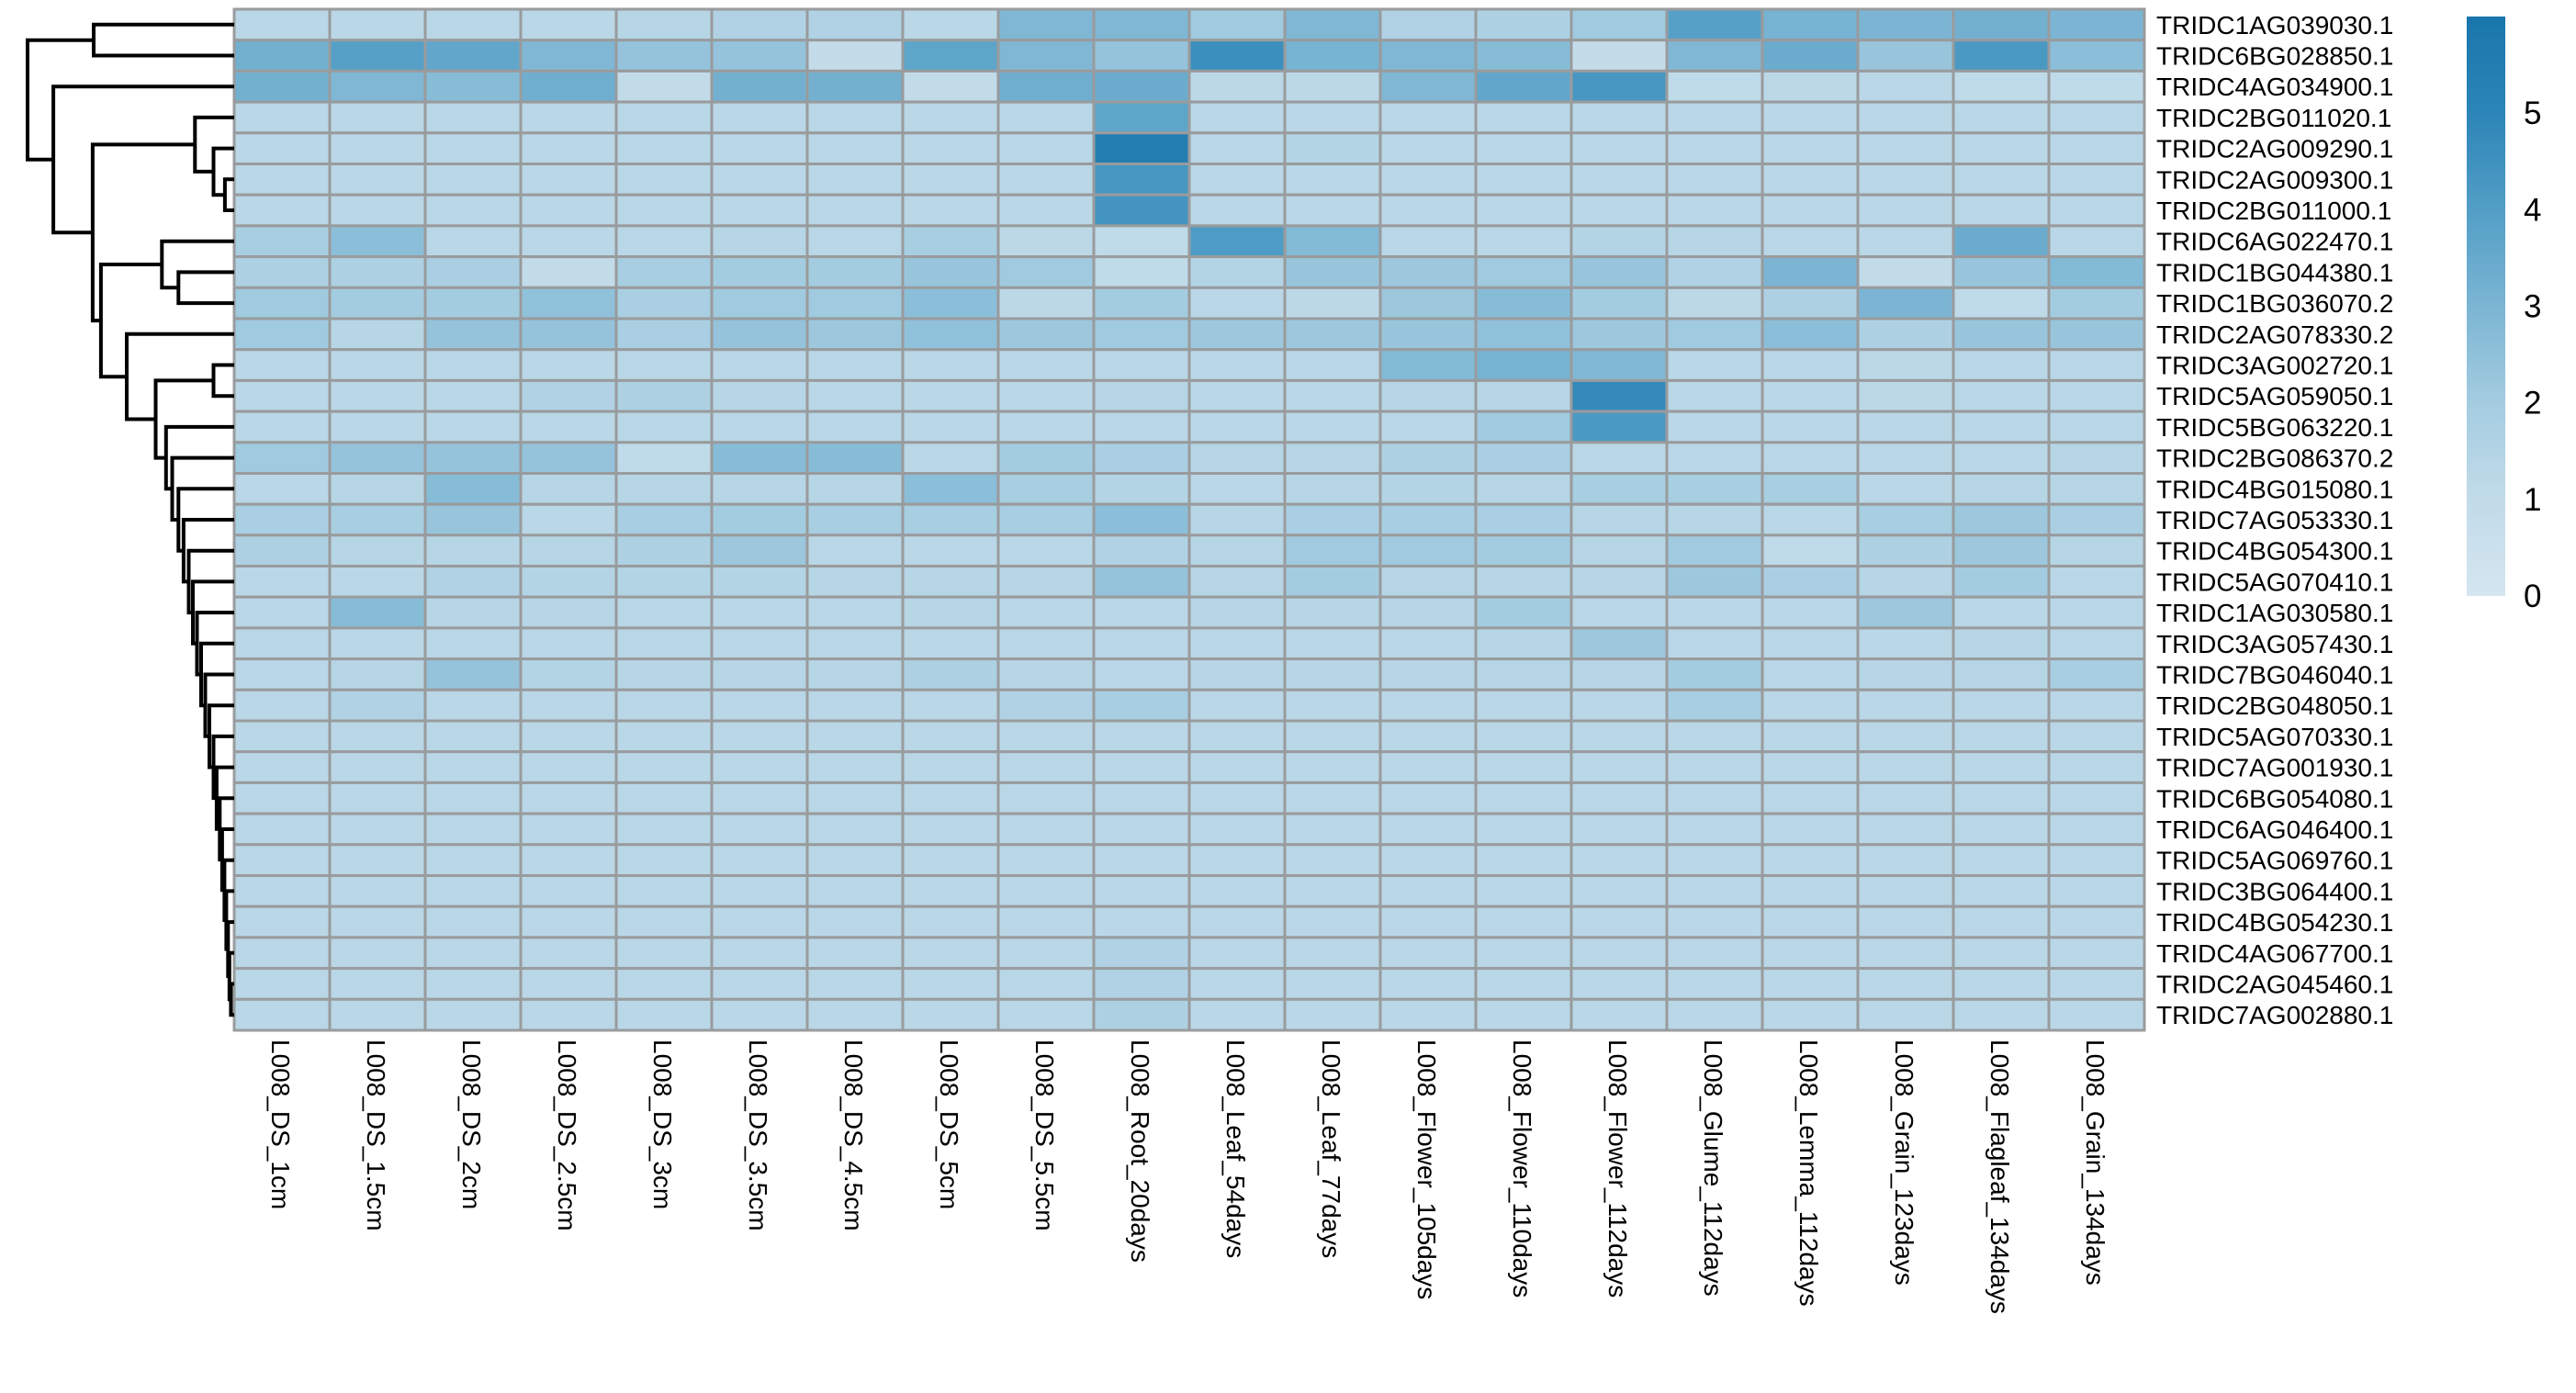 The height and width of the screenshot is (1393, 2576). Describe the element at coordinates (2095, 1162) in the screenshot. I see `column-label: L008_Grain_134days` at that location.